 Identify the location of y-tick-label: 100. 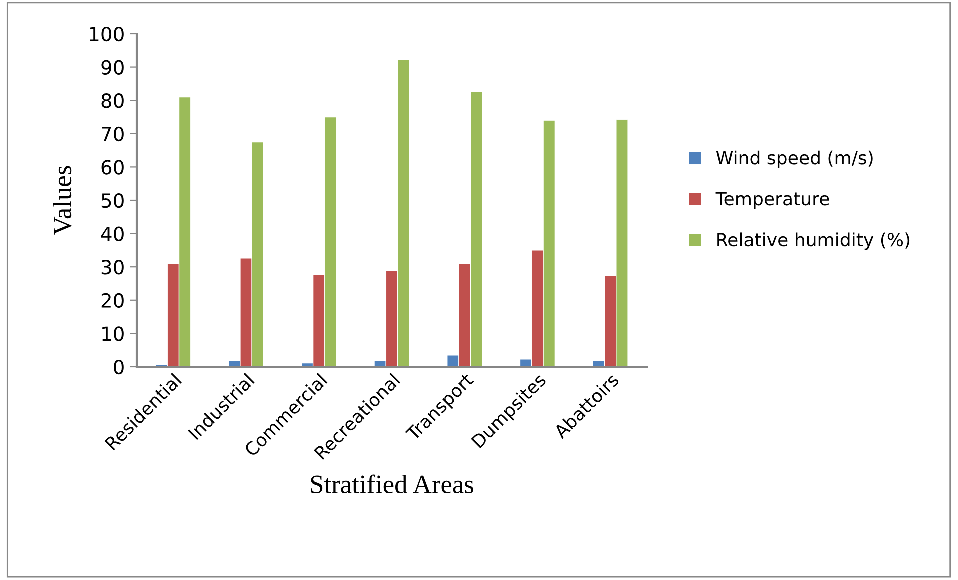
(107, 34).